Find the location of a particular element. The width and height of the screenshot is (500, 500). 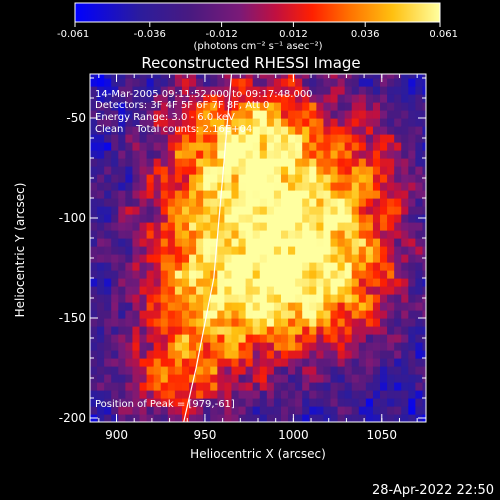

y-tick-label: -200 is located at coordinates (72, 418).